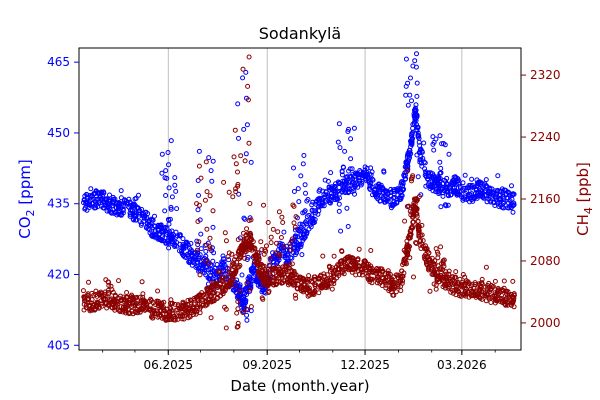  Describe the element at coordinates (545, 261) in the screenshot. I see `y-right-tick-label: 2080` at that location.